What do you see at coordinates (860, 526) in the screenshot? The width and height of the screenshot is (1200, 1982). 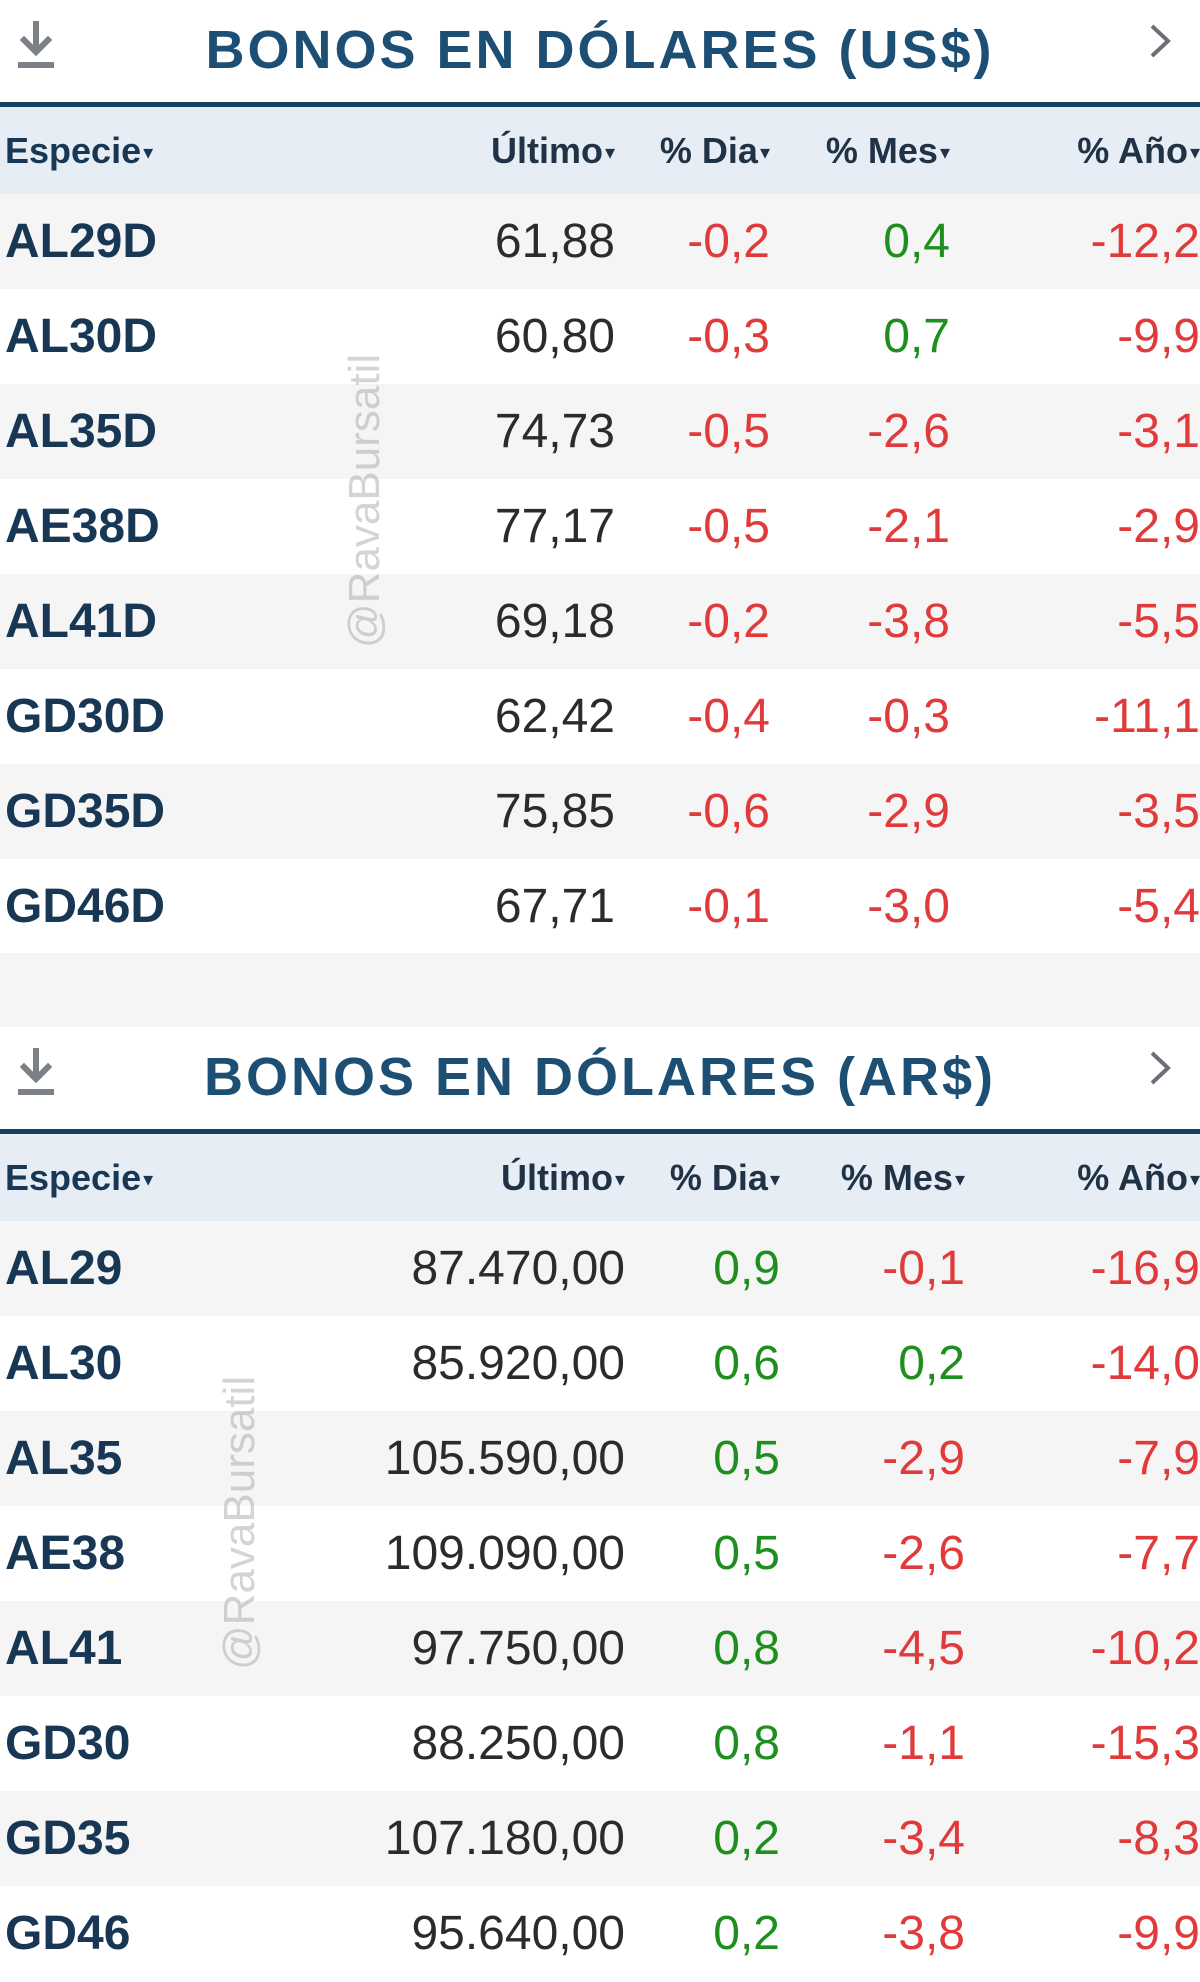 I see `cell-mes: -2,1` at bounding box center [860, 526].